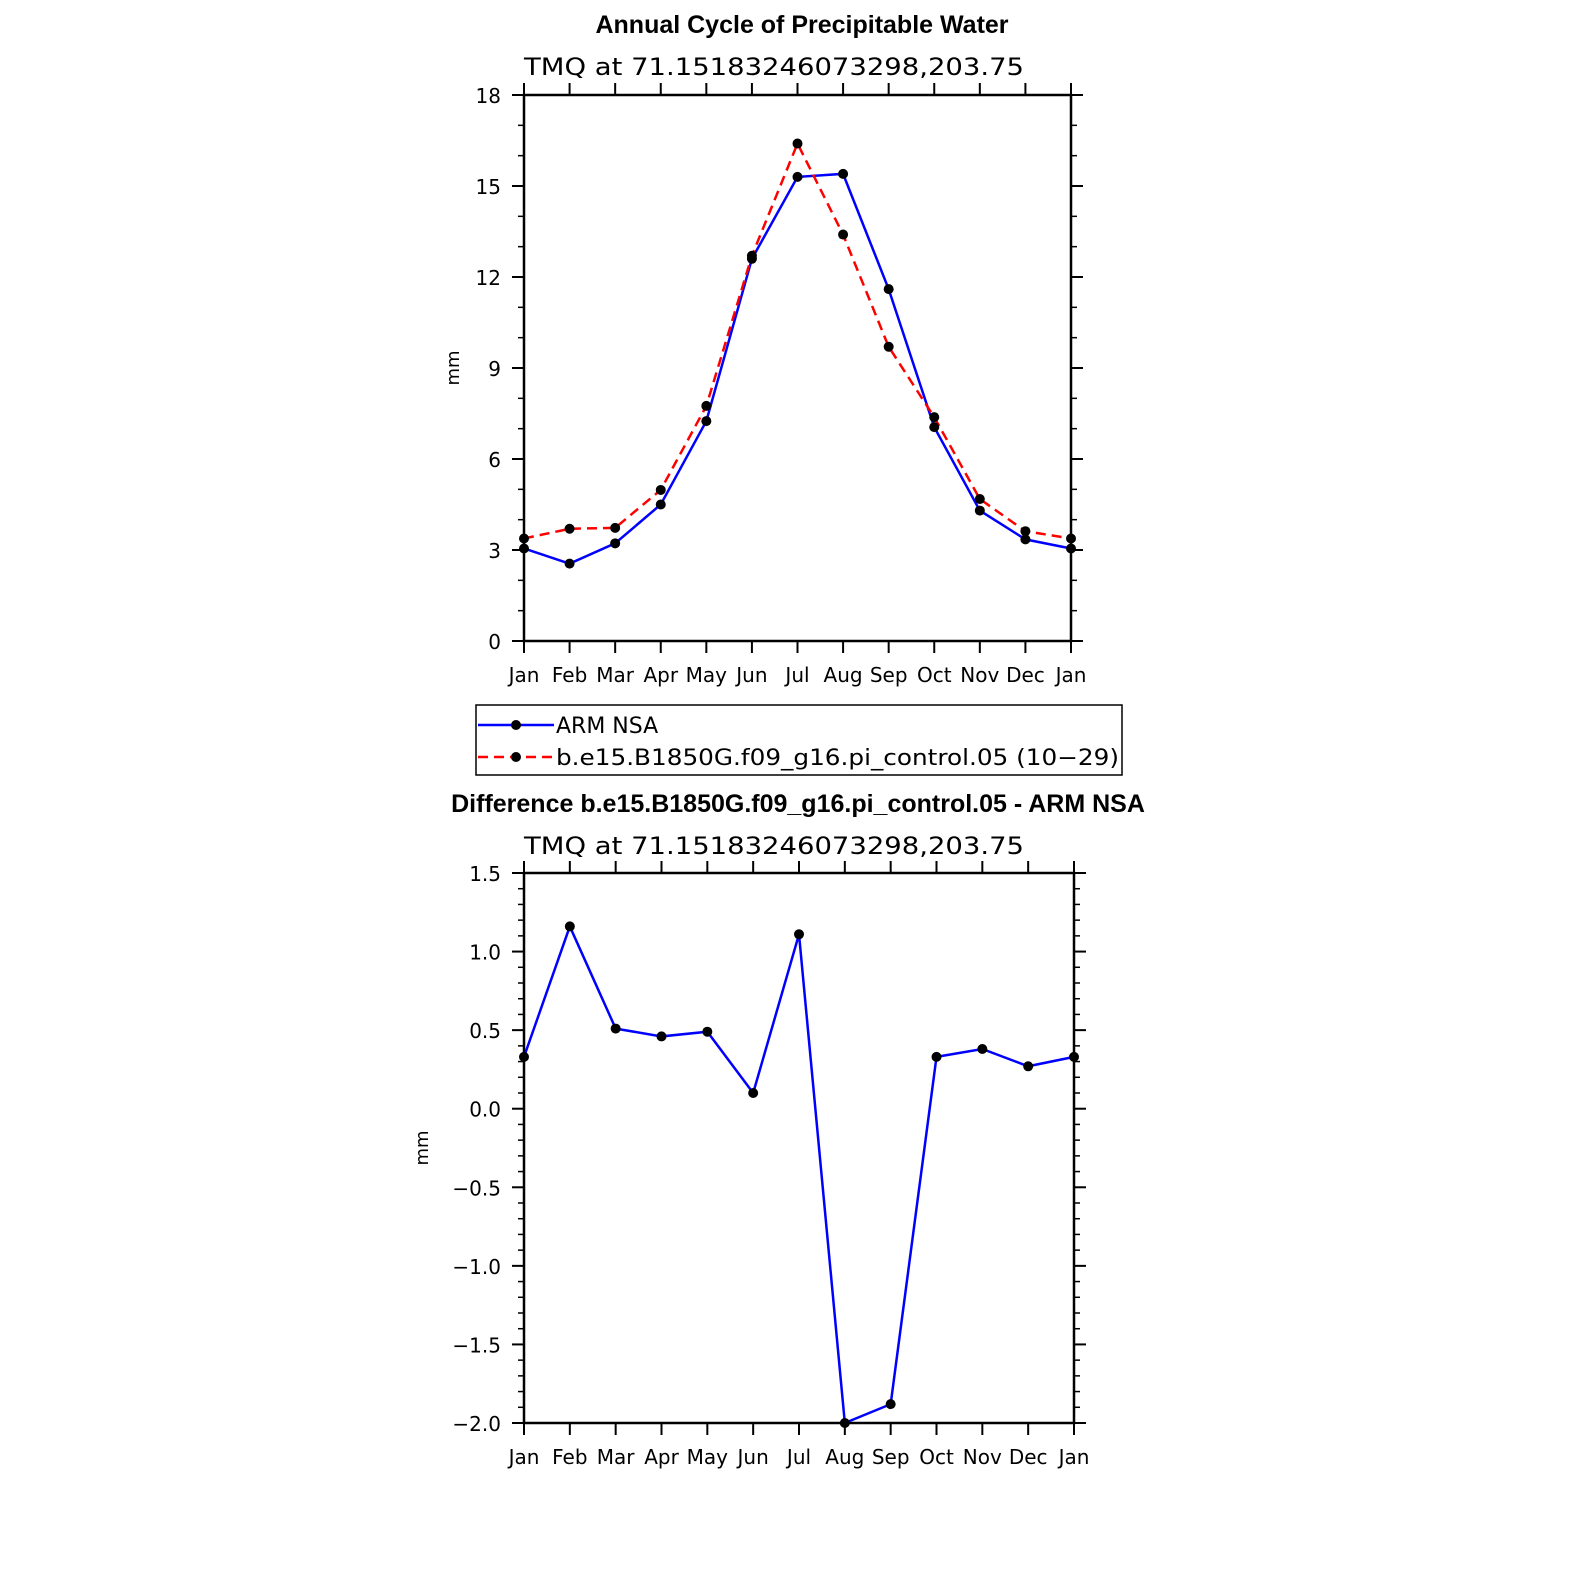  I want to click on legend-label-arm-nsa: ARM NSA, so click(607, 726).